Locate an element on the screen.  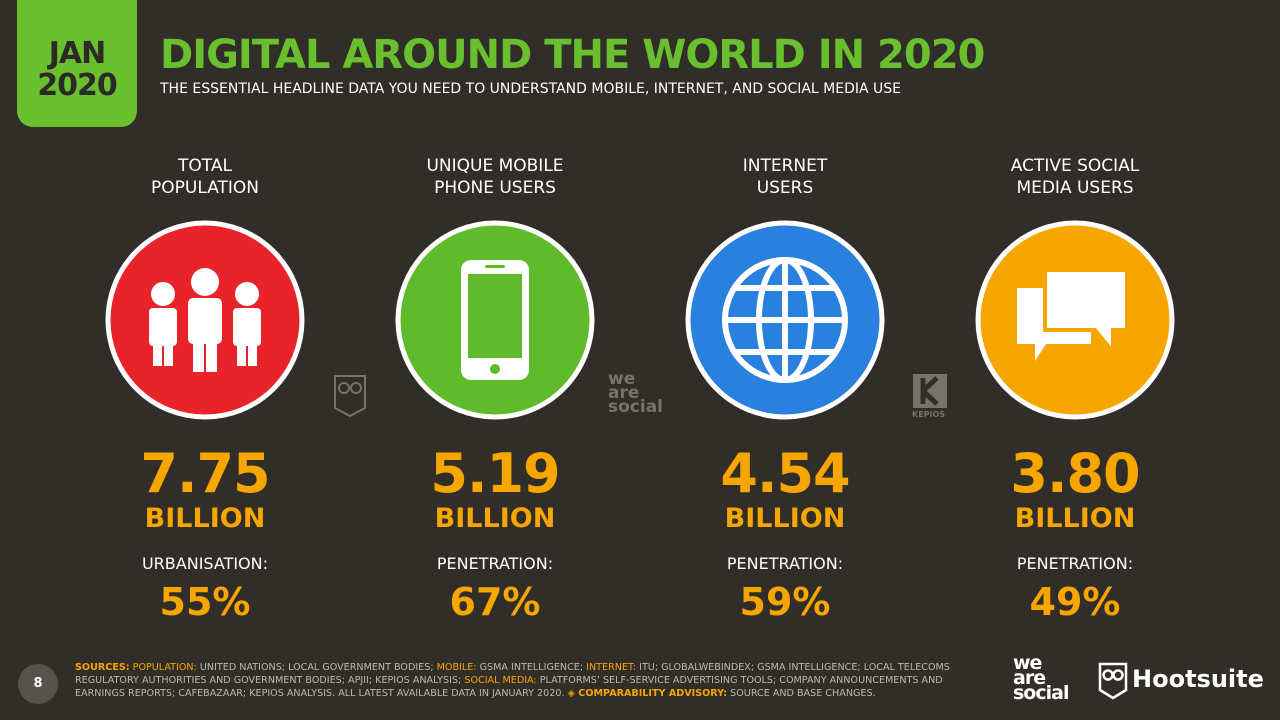
stat-value: 3.80 is located at coordinates (1075, 473).